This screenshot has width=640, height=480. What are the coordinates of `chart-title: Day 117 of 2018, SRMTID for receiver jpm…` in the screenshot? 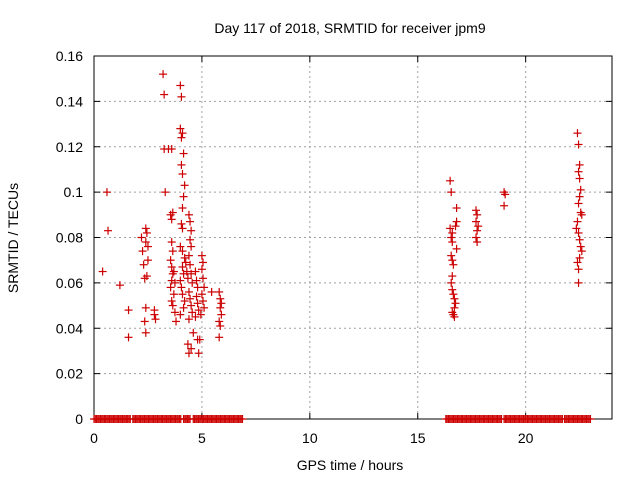 It's located at (350, 28).